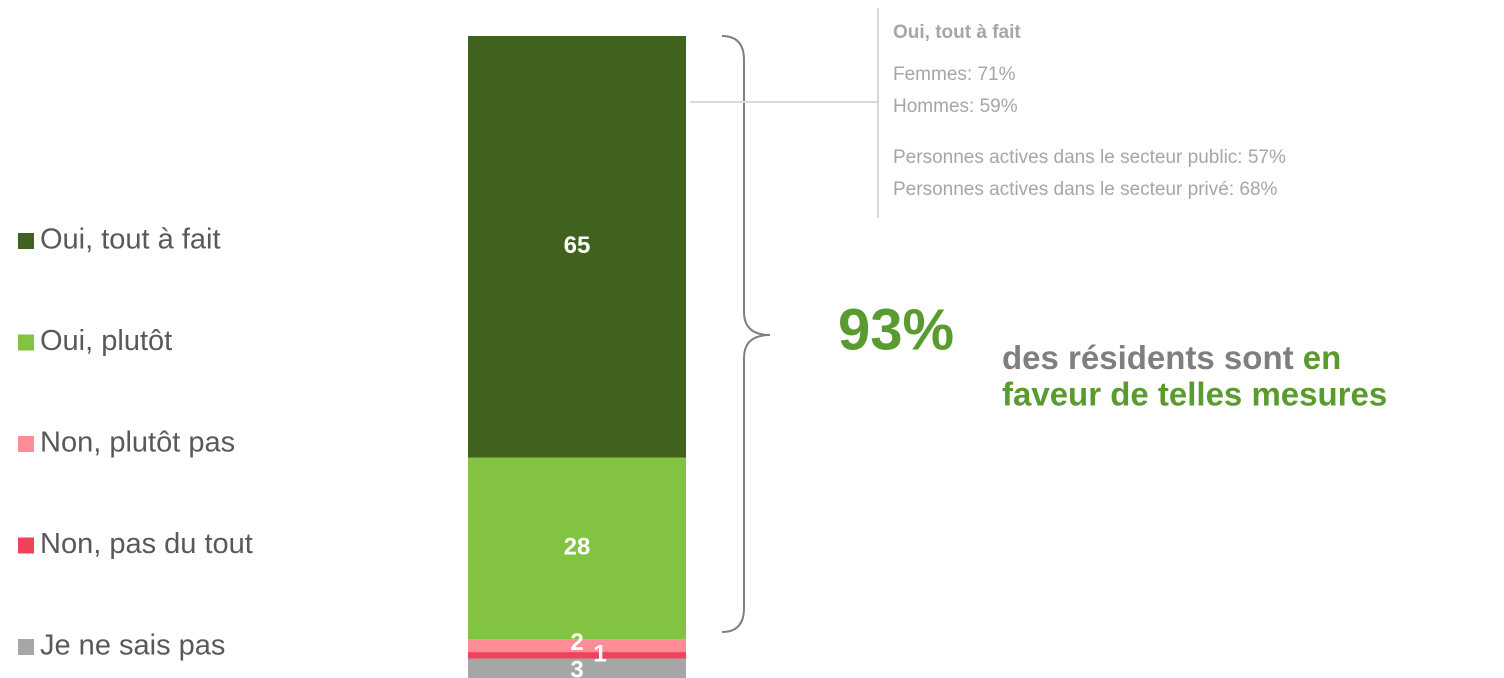  I want to click on highlight-emphasis: en, so click(1322, 357).